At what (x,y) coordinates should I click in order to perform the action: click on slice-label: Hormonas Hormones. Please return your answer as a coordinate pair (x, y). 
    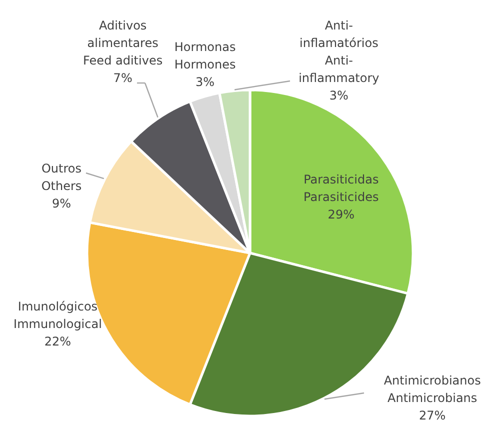
    Looking at the image, I should click on (205, 56).